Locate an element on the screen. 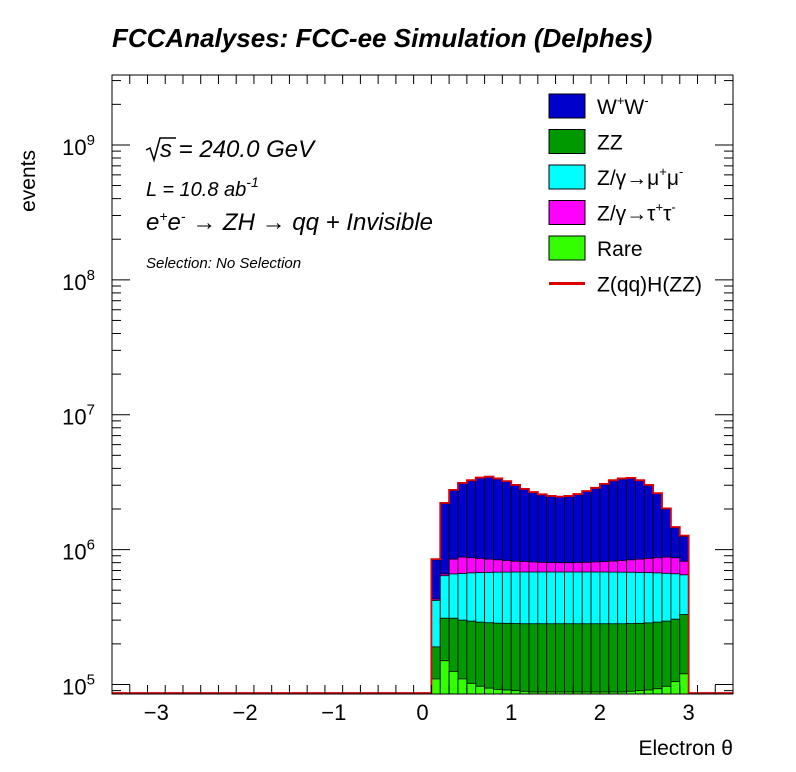 Image resolution: width=796 pixels, height=772 pixels. svg-text: s = 240.0 GeV is located at coordinates (238, 149).